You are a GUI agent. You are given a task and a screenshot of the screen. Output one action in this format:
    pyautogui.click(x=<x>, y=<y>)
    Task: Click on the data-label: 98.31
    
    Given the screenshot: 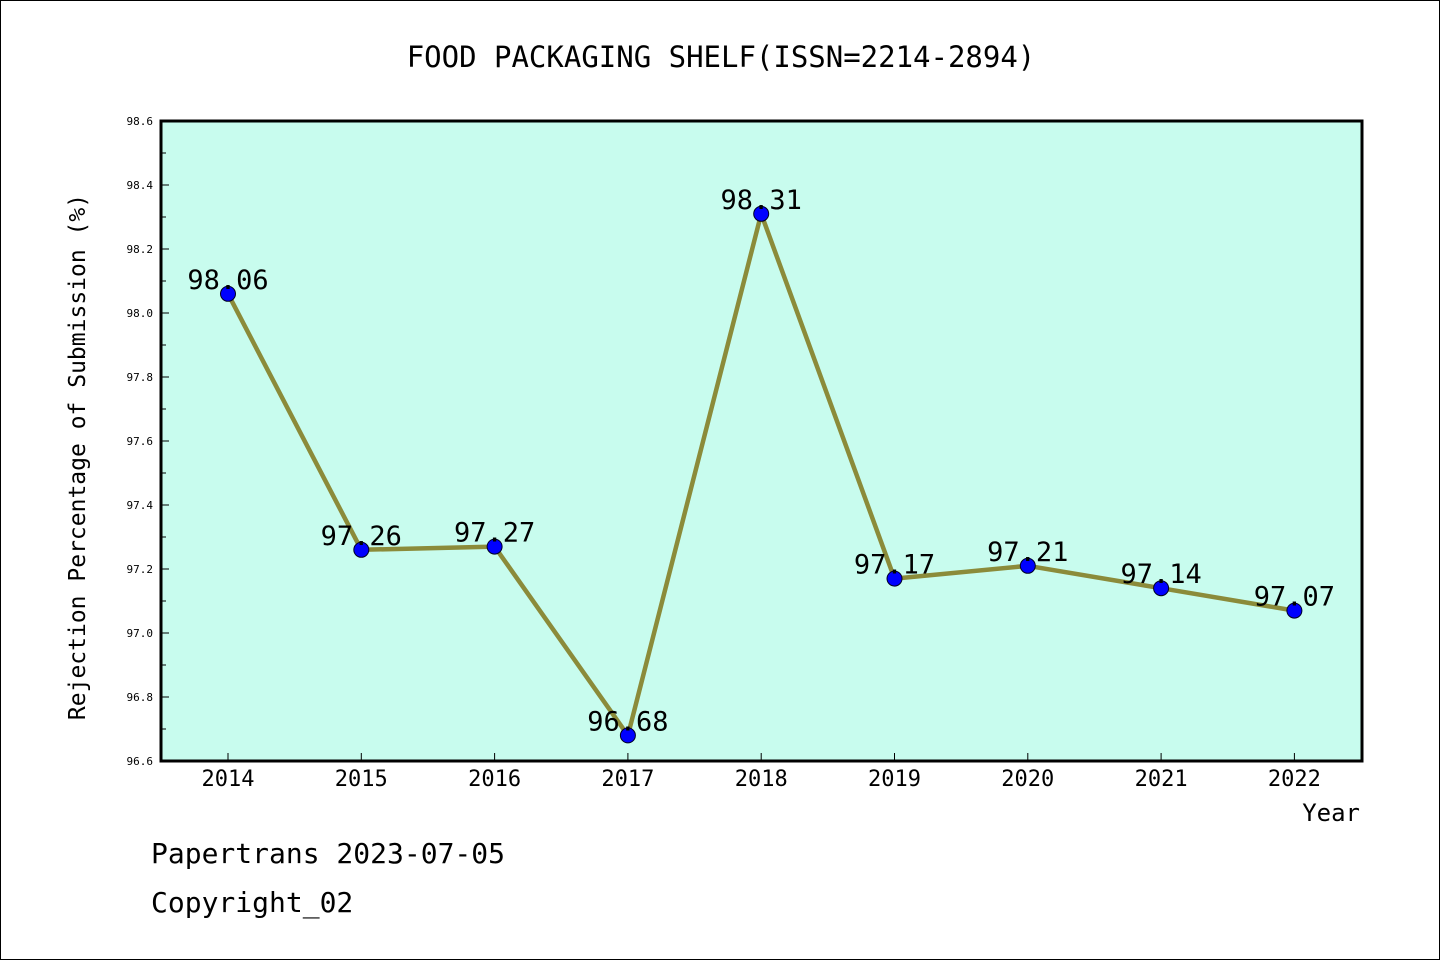 What is the action you would take?
    pyautogui.click(x=761, y=200)
    